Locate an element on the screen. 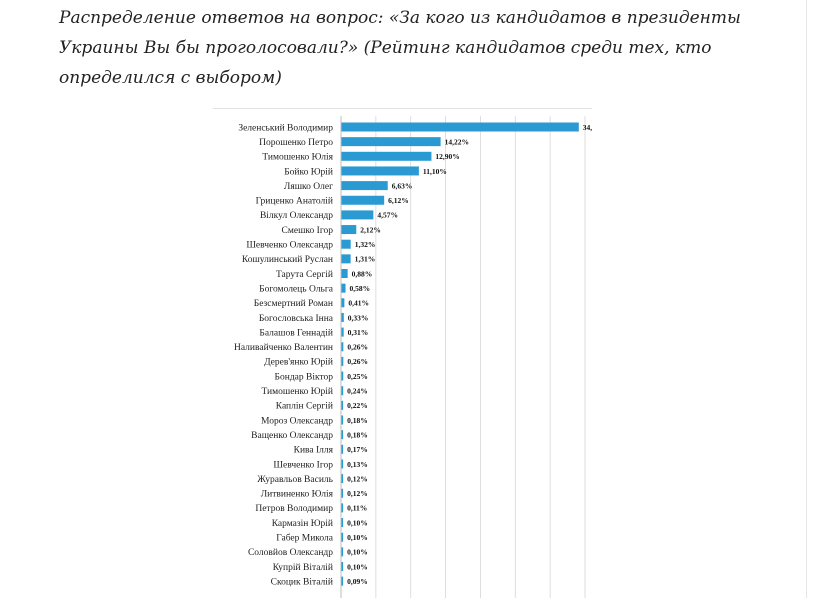  category-label: Шевченко Олександр is located at coordinates (289, 246).